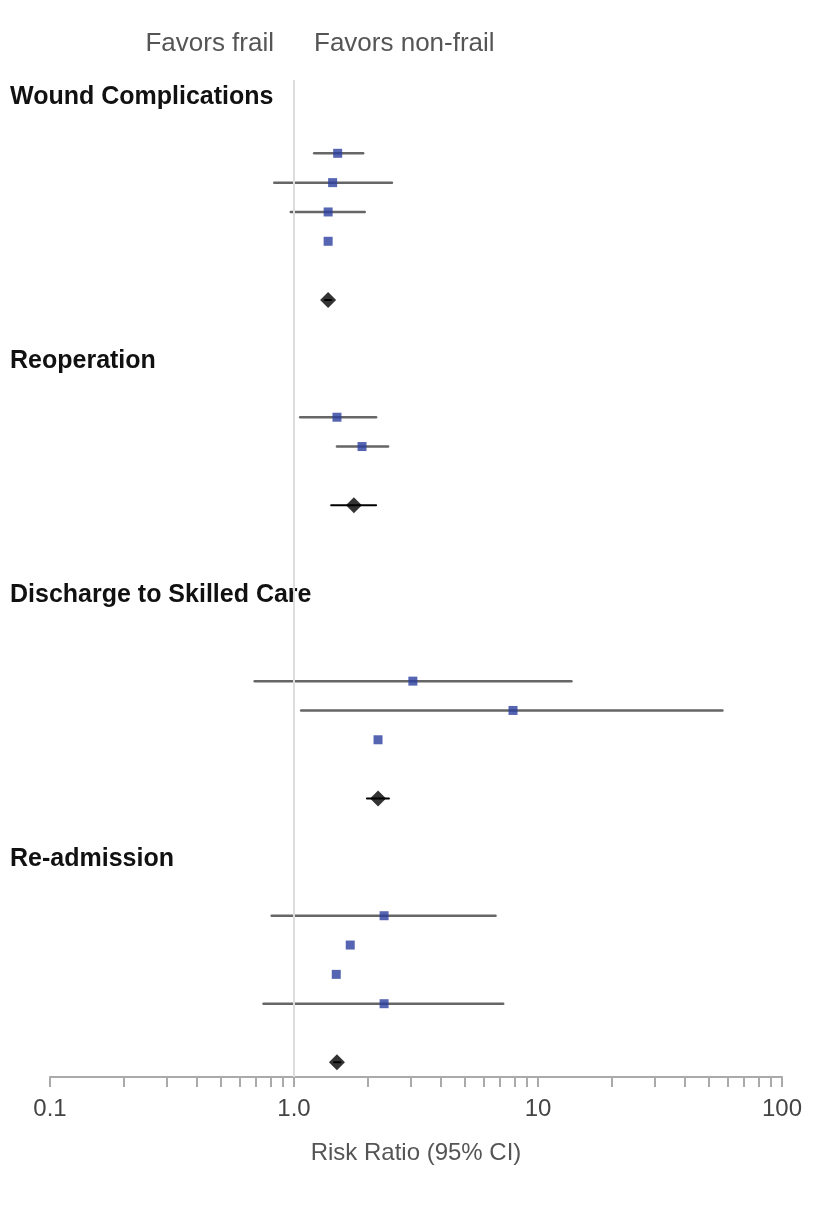  I want to click on x-tick-label: 100, so click(782, 1107).